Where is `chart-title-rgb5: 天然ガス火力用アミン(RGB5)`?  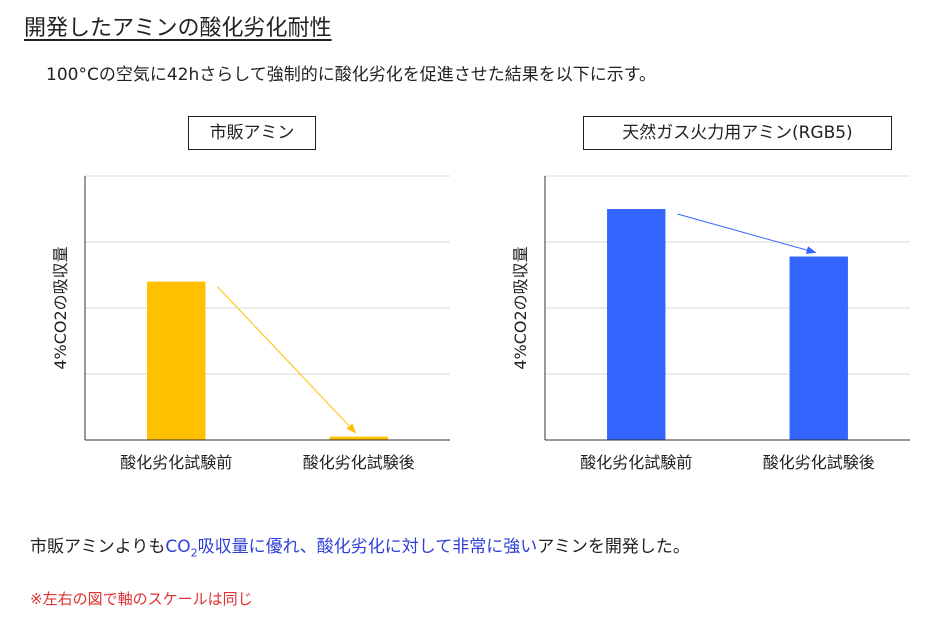 chart-title-rgb5: 天然ガス火力用アミン(RGB5) is located at coordinates (737, 133).